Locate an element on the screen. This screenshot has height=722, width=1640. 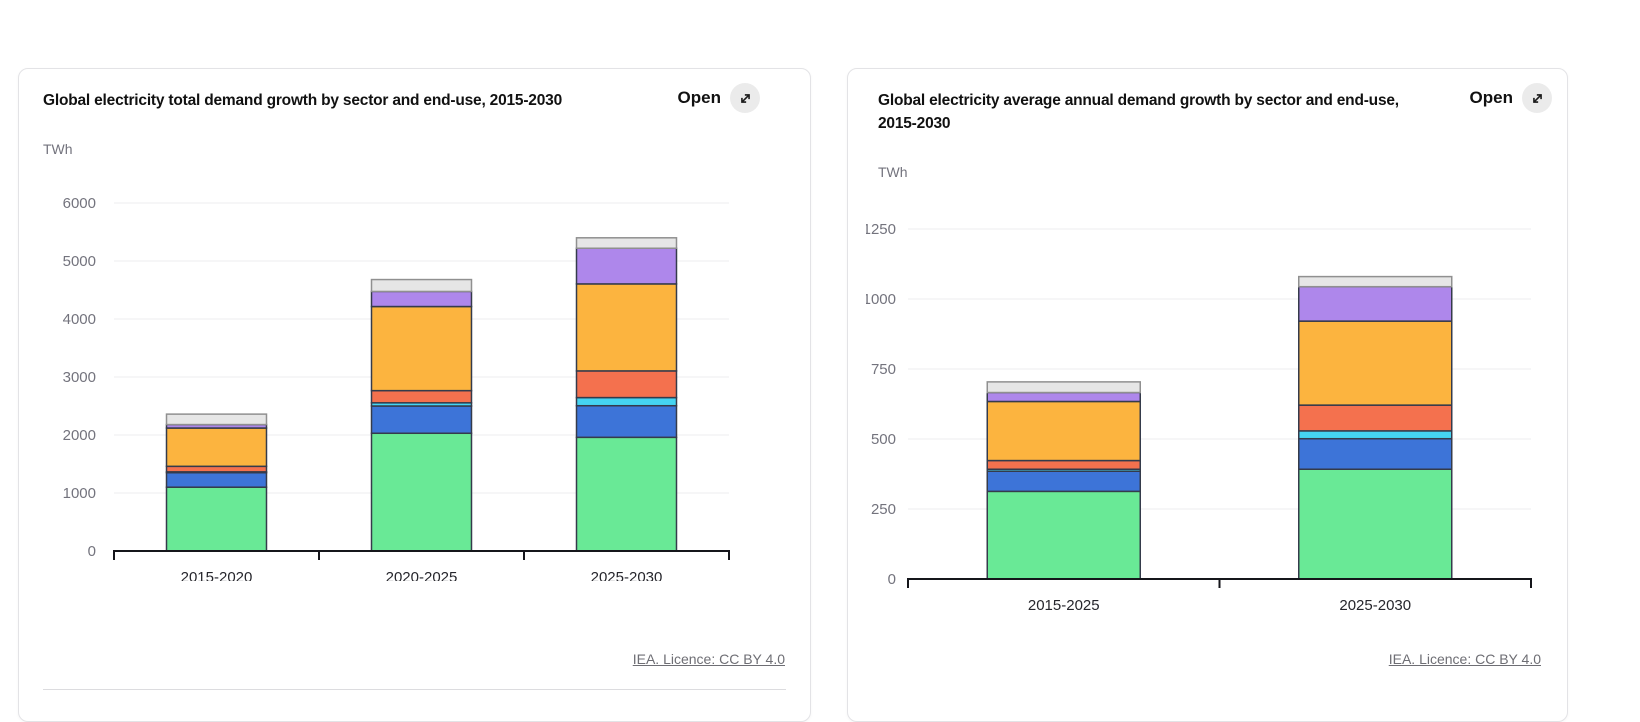
y-tick-label: 250 is located at coordinates (883, 509).